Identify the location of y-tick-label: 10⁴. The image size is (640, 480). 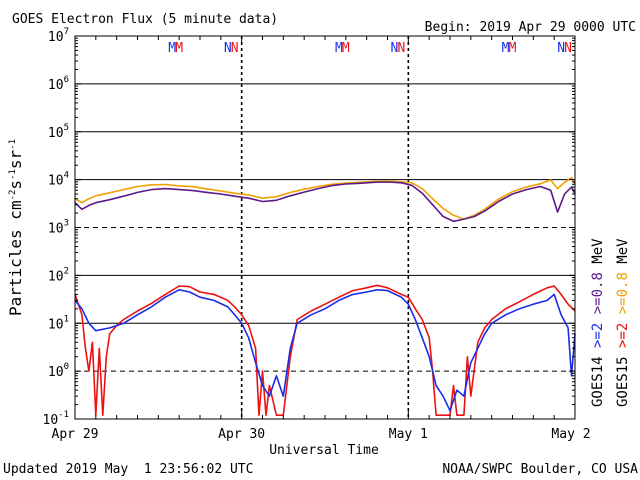
(58, 180).